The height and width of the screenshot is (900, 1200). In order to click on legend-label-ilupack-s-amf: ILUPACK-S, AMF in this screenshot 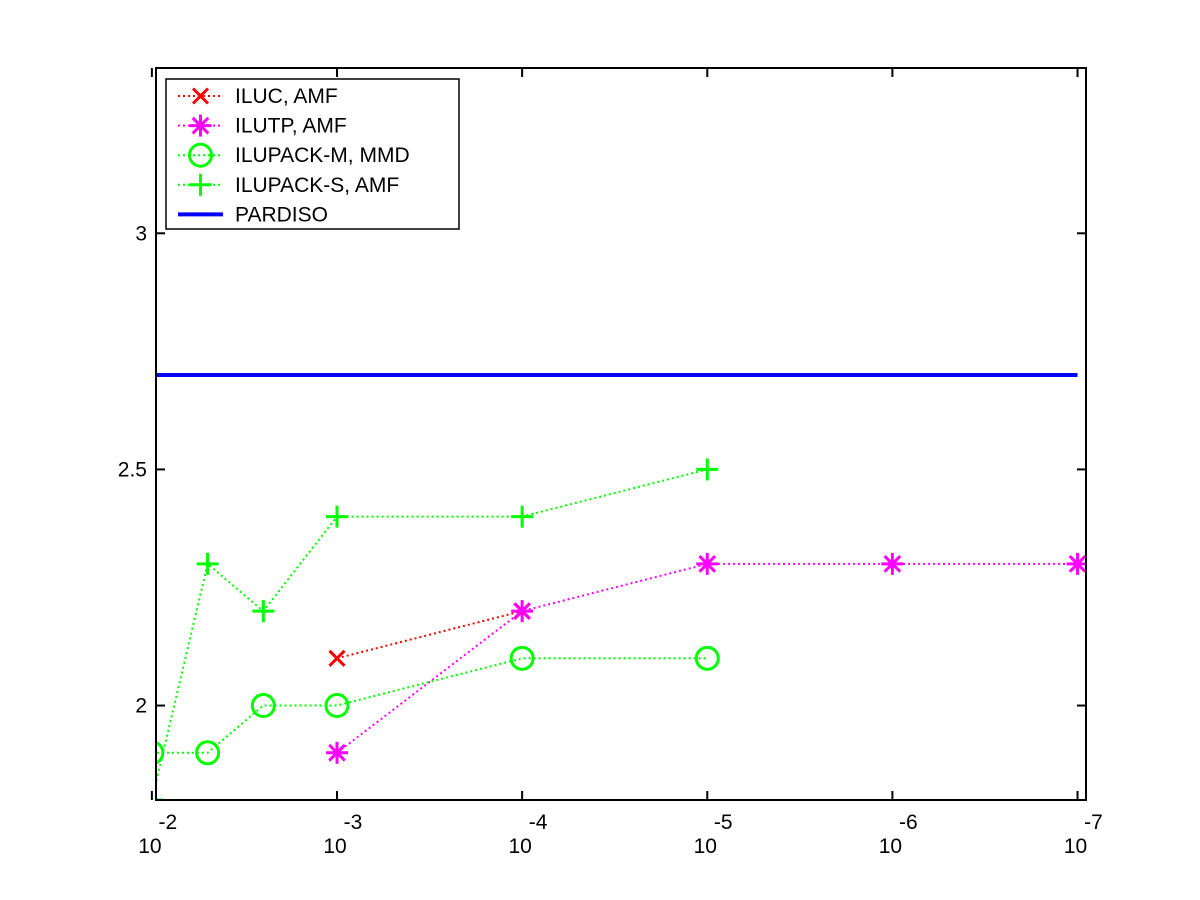, I will do `click(317, 185)`.